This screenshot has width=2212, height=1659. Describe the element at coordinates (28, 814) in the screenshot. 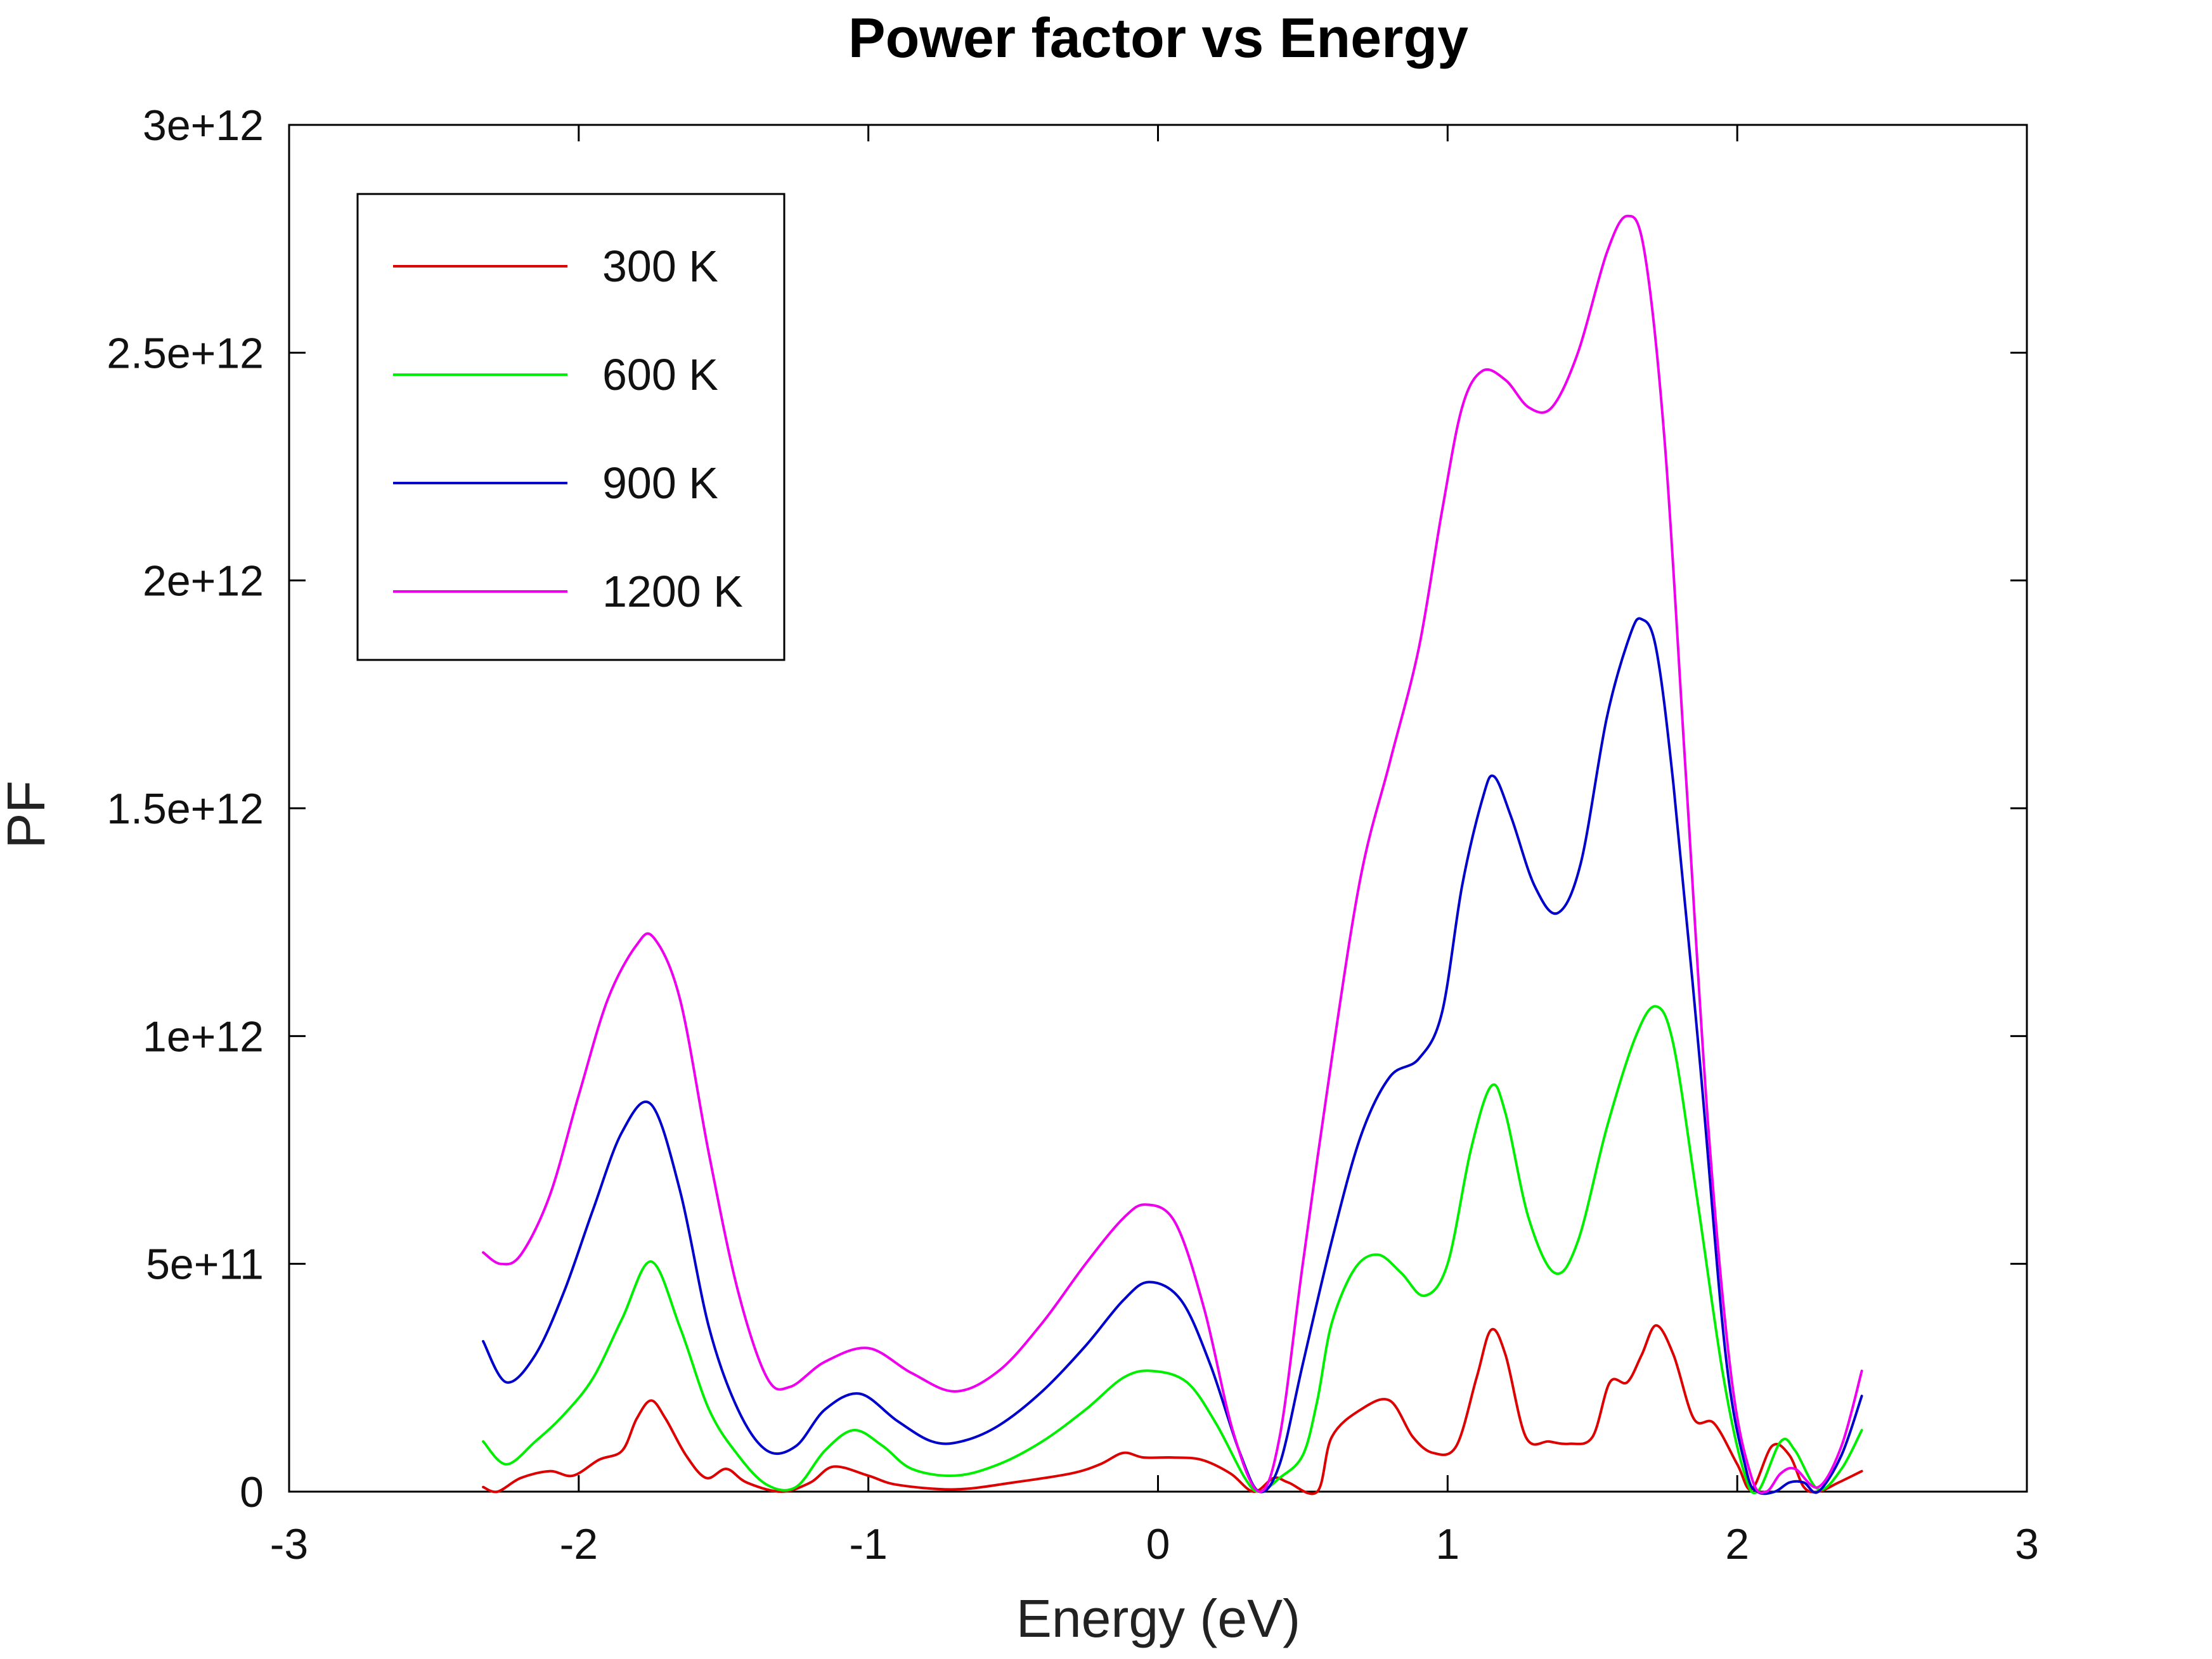

I see `y-axis-label: PF` at that location.